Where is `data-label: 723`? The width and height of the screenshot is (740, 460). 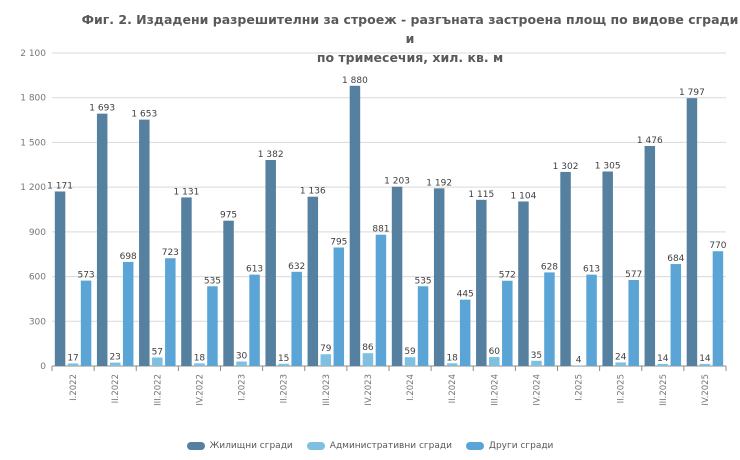 data-label: 723 is located at coordinates (170, 253).